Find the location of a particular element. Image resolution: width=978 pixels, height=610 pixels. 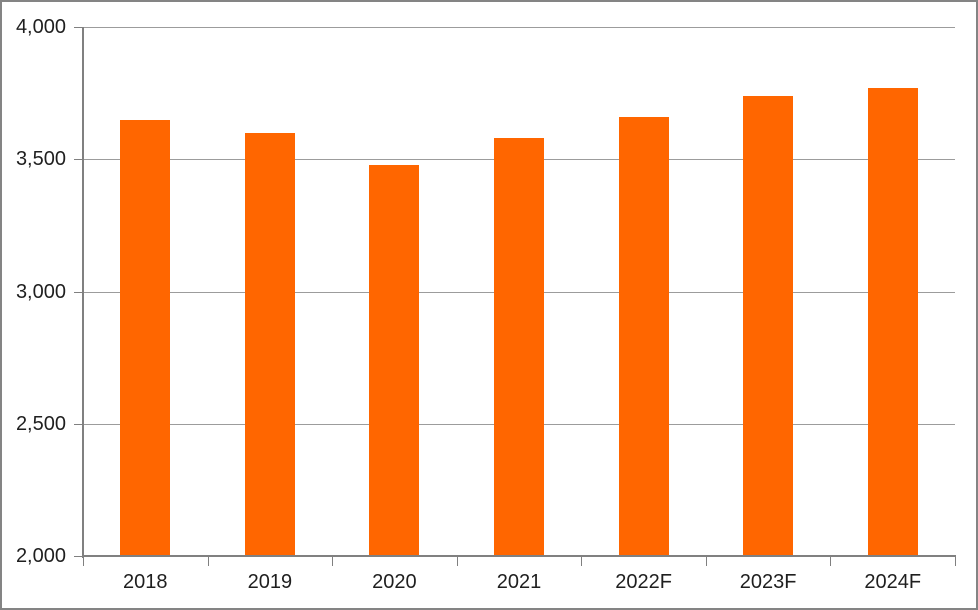

bar-2021 is located at coordinates (519, 347).